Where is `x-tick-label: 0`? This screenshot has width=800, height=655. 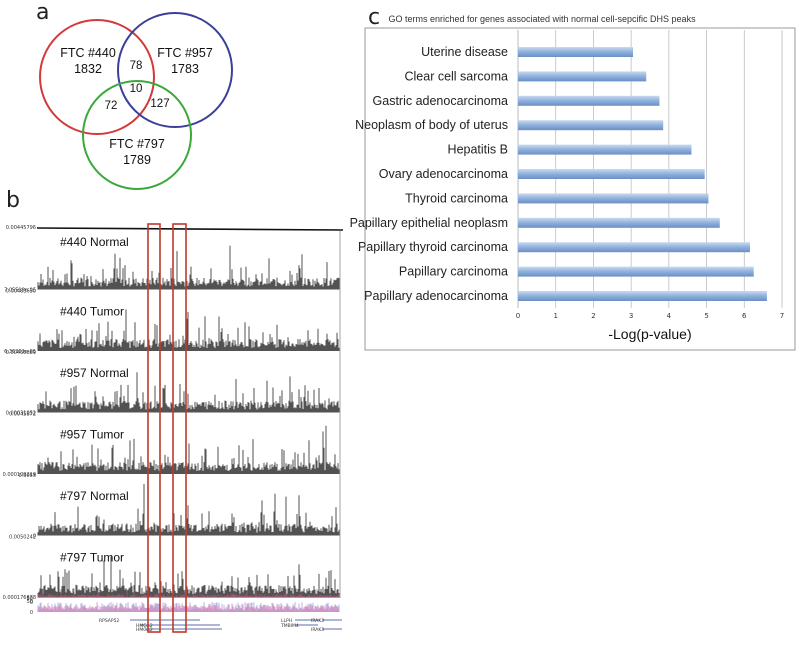 x-tick-label: 0 is located at coordinates (518, 316).